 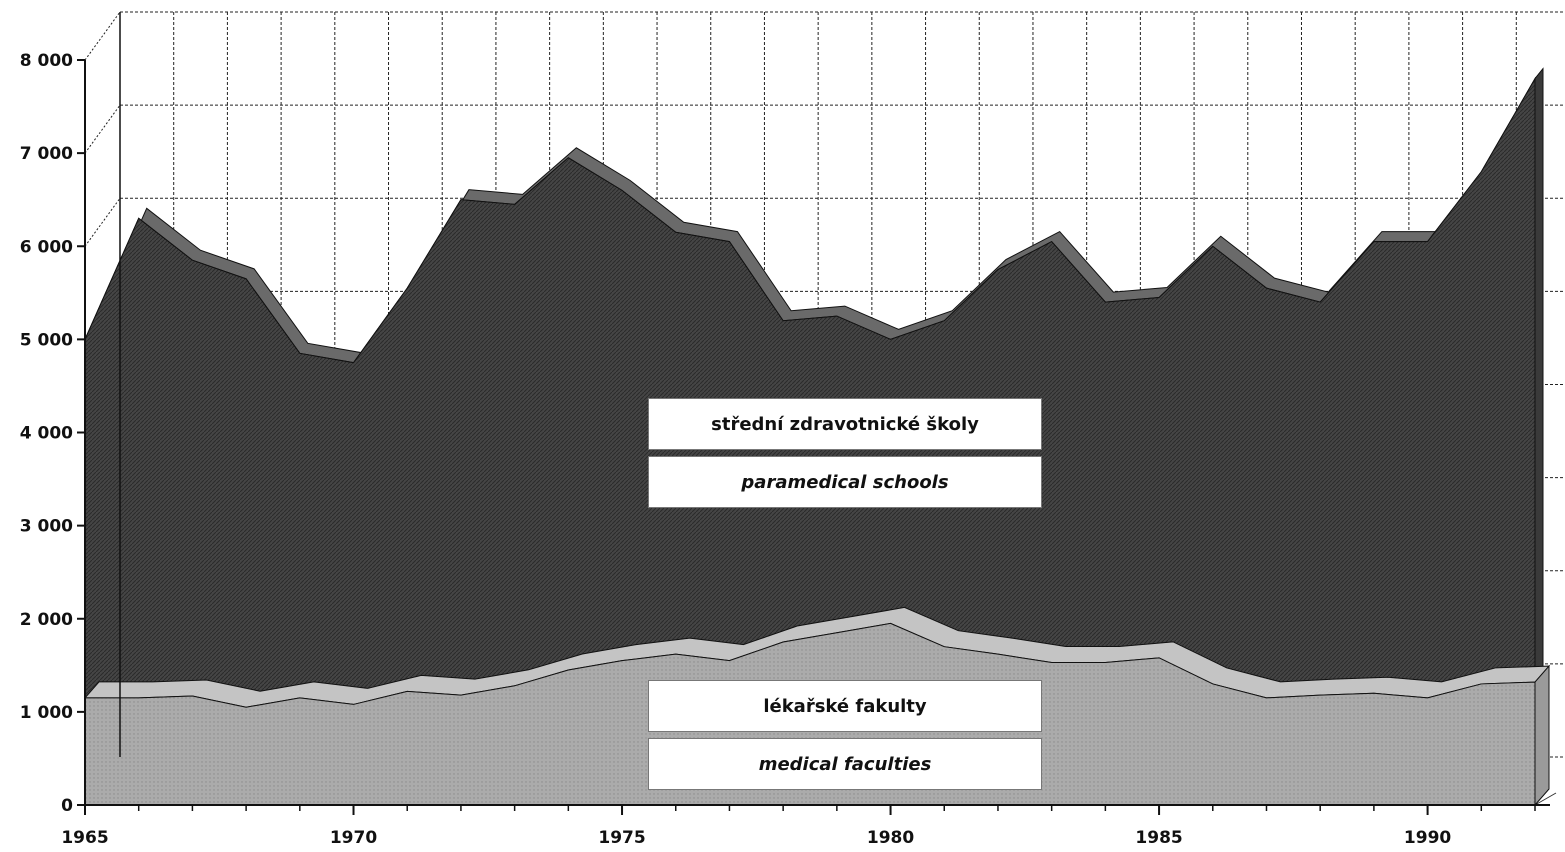 What do you see at coordinates (621, 838) in the screenshot?
I see `x-tick-label: 1975` at bounding box center [621, 838].